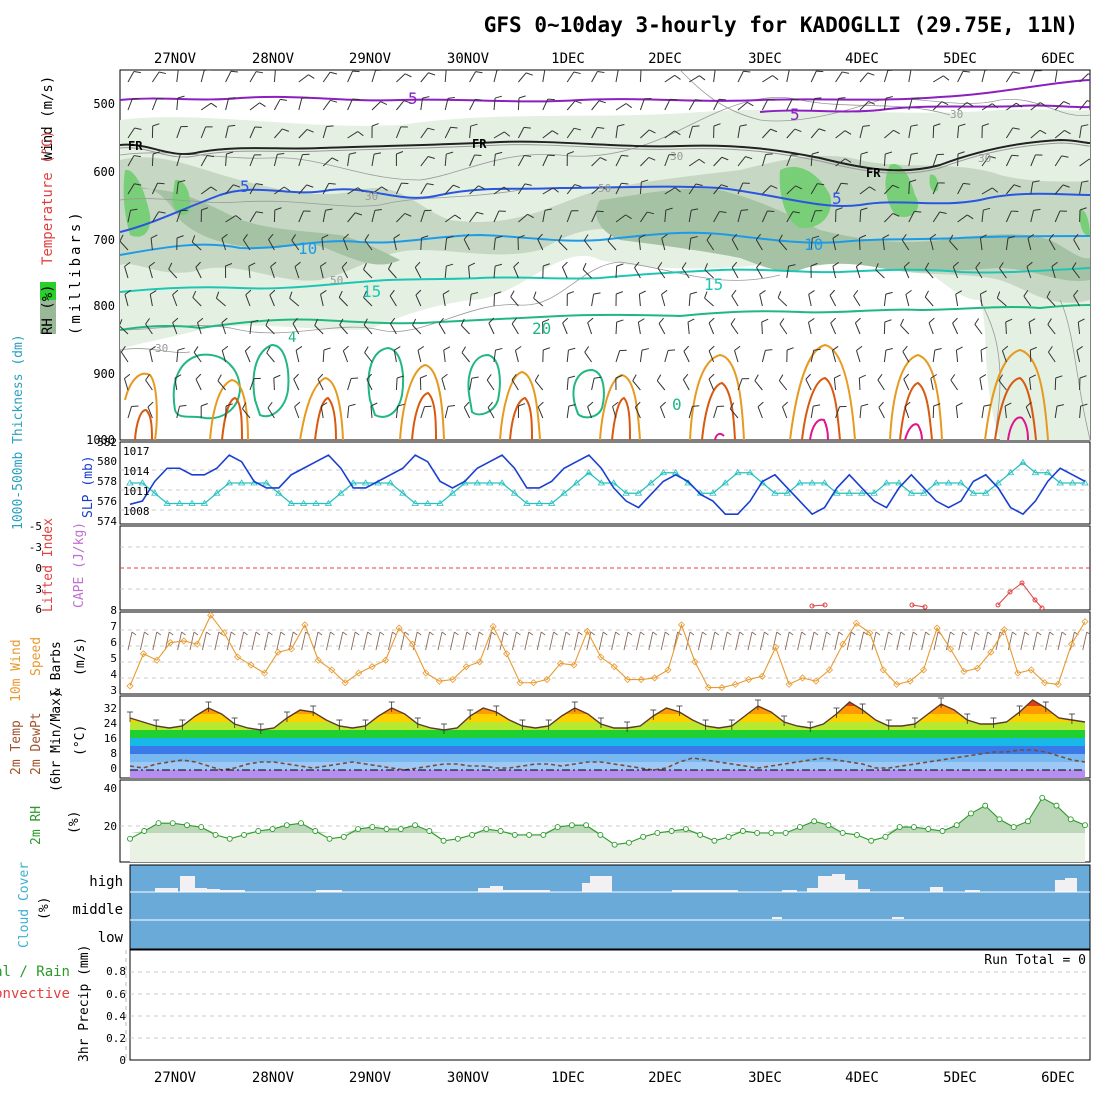 Image resolution: width=1100 pixels, height=1104 pixels. Describe the element at coordinates (107, 521) in the screenshot. I see `thick-tick-574: 574` at that location.